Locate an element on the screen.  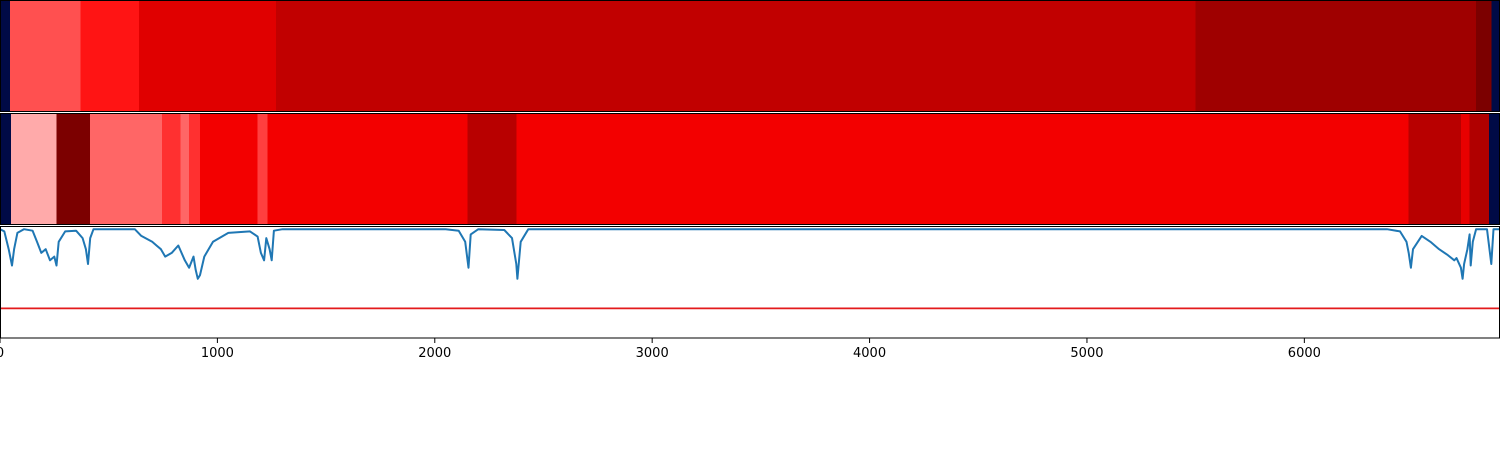
signal-line is located at coordinates (750, 254).